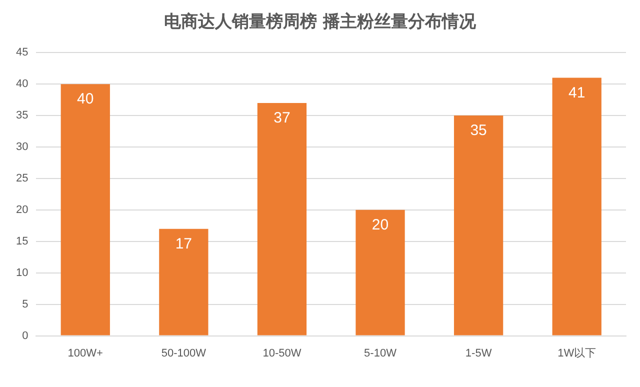 This screenshot has height=387, width=640. What do you see at coordinates (22, 272) in the screenshot?
I see `y-tick-label: 10` at bounding box center [22, 272].